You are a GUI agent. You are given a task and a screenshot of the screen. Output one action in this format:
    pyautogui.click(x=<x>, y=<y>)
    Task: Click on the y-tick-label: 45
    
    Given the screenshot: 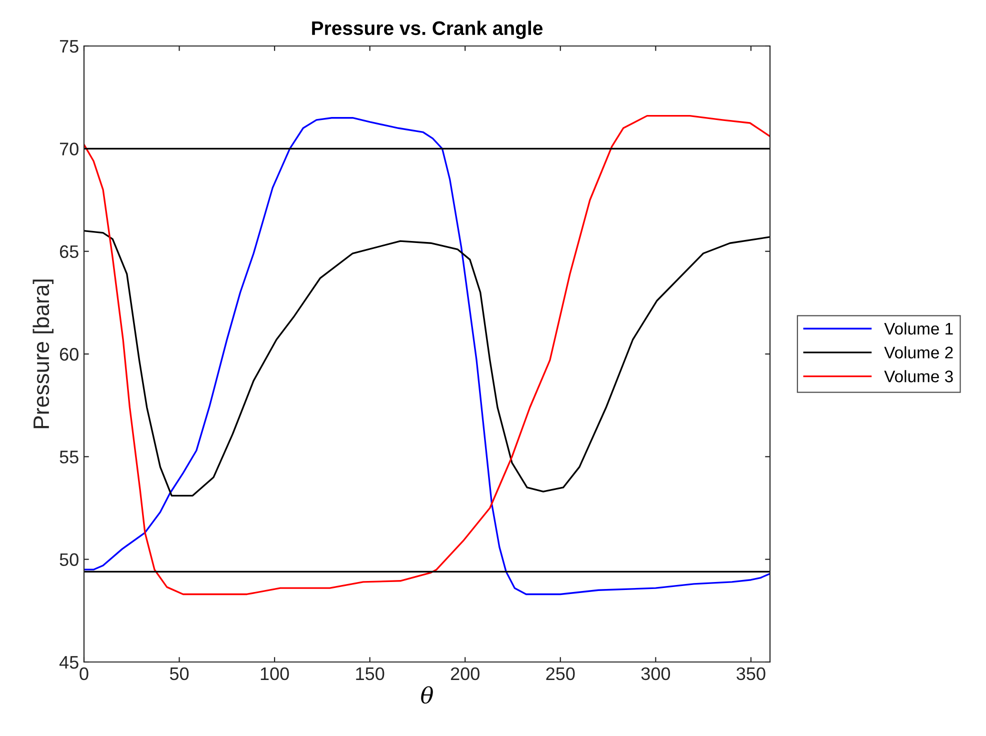 What is the action you would take?
    pyautogui.click(x=68, y=662)
    